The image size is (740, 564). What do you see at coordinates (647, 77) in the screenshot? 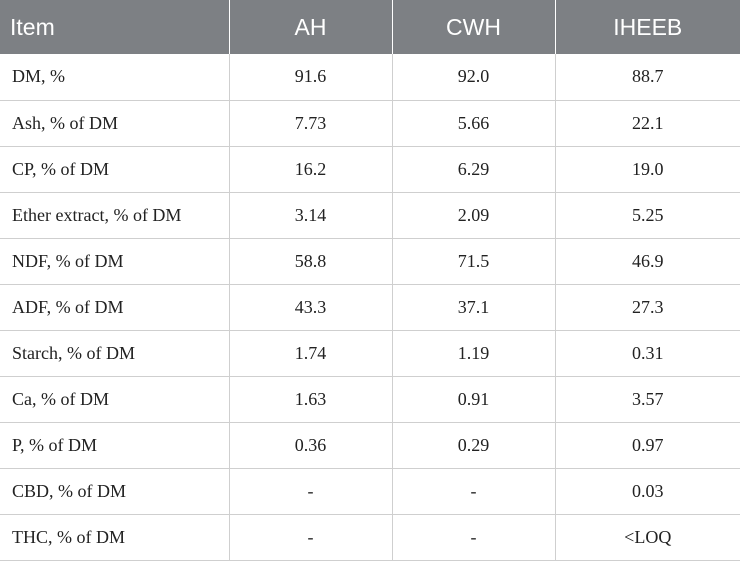
I see `cell-iheeb: 88.7` at bounding box center [647, 77].